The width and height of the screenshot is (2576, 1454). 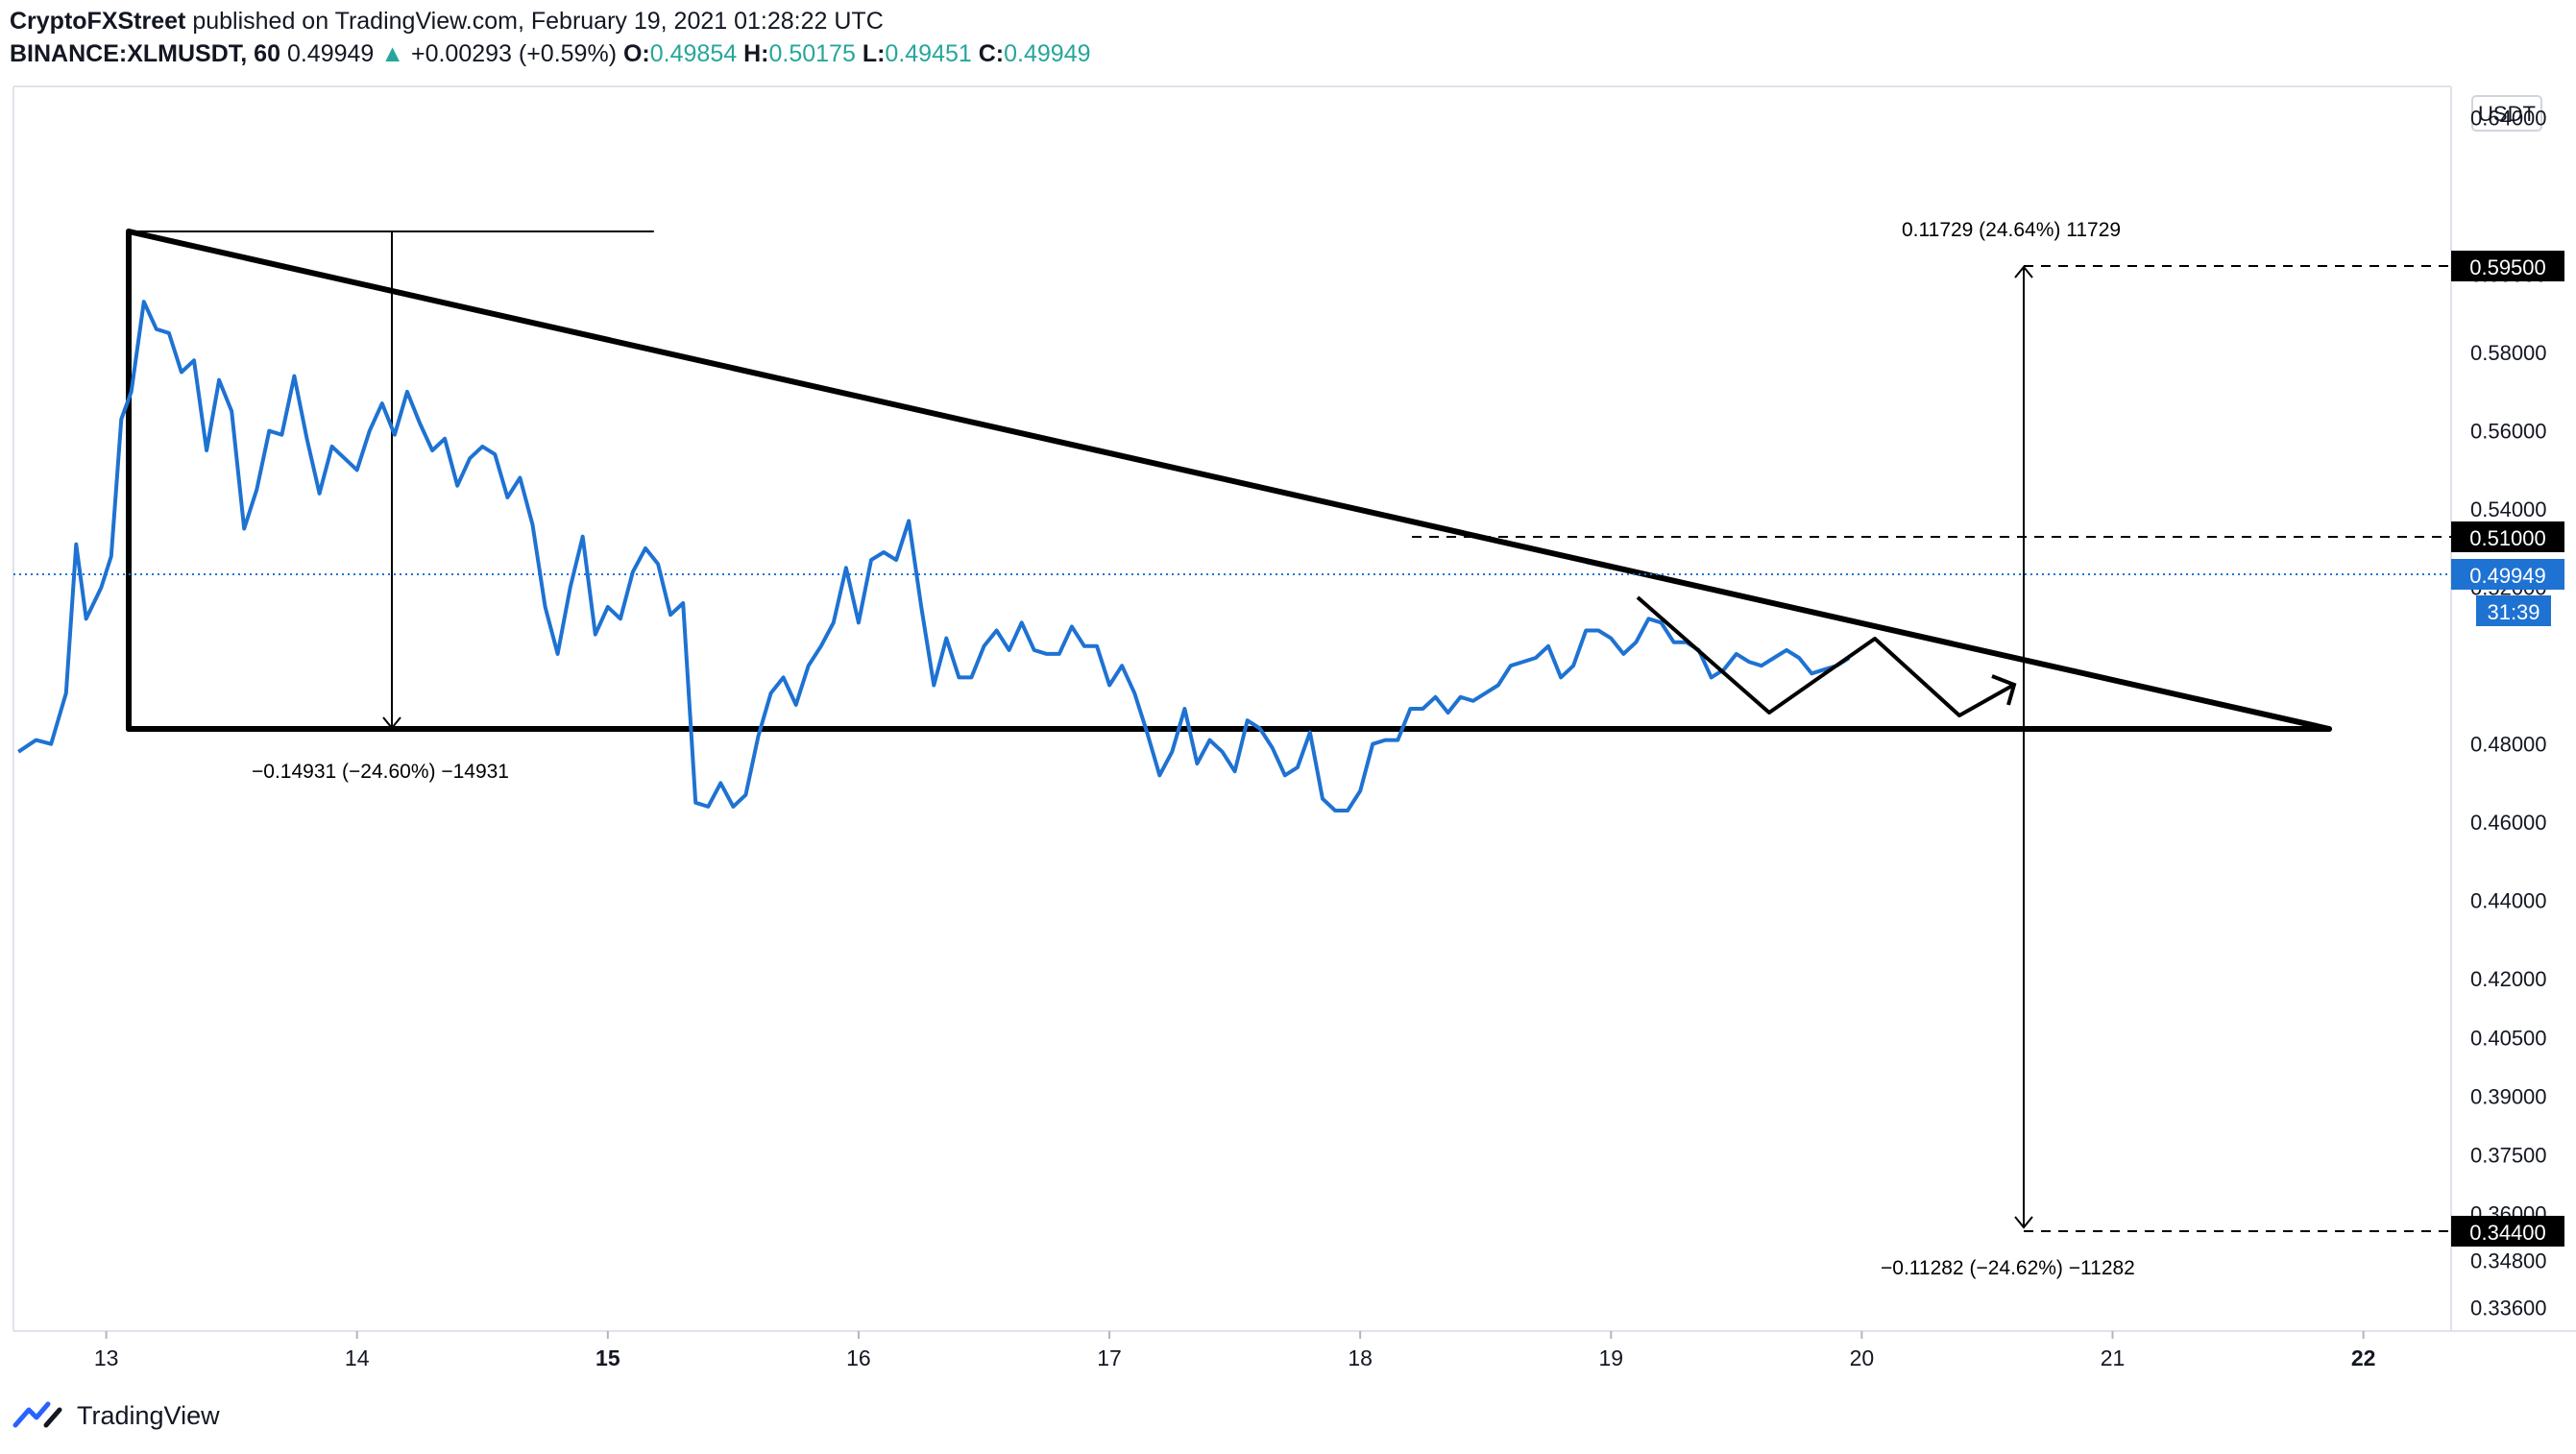 I want to click on tradingview-brand: TradingView, so click(x=148, y=1415).